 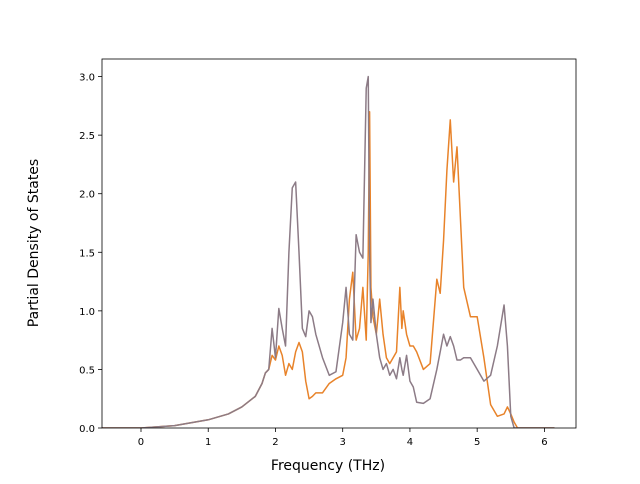 What do you see at coordinates (544, 442) in the screenshot?
I see `x-tick-label: 6` at bounding box center [544, 442].